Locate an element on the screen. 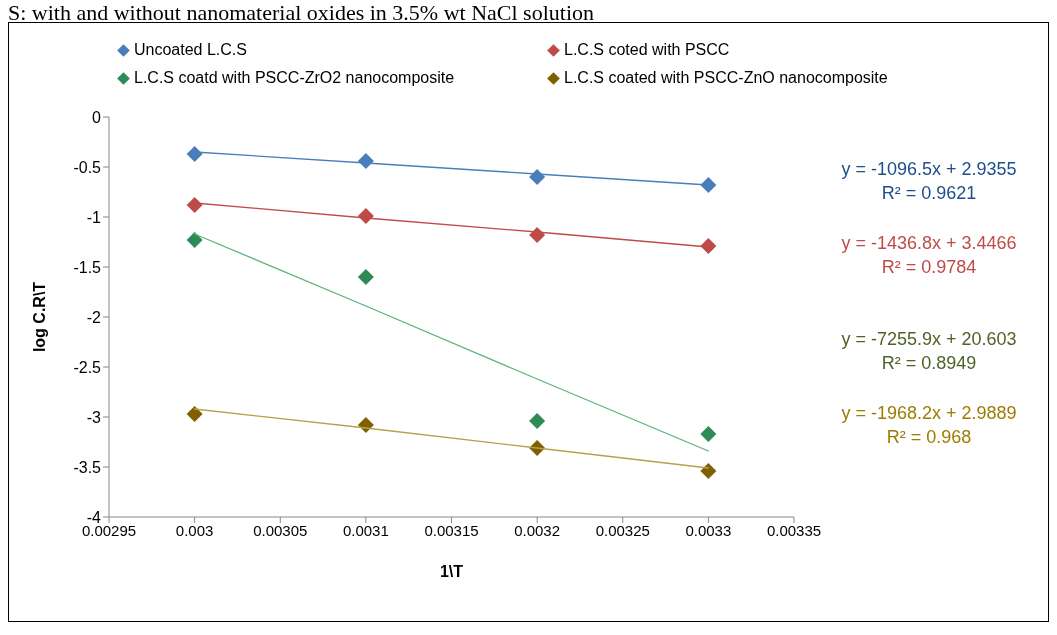  y-tick-label: 0 is located at coordinates (97, 117).